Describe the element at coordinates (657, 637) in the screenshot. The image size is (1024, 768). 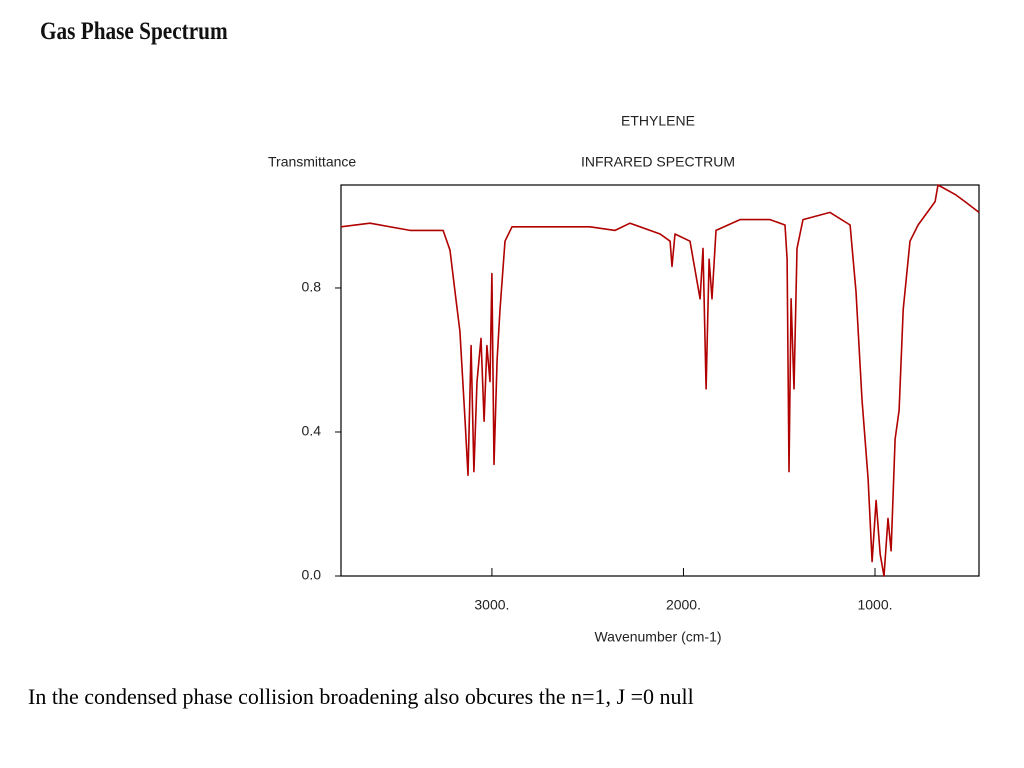
I see `x-axis-label: Wavenumber (cm-1)` at that location.